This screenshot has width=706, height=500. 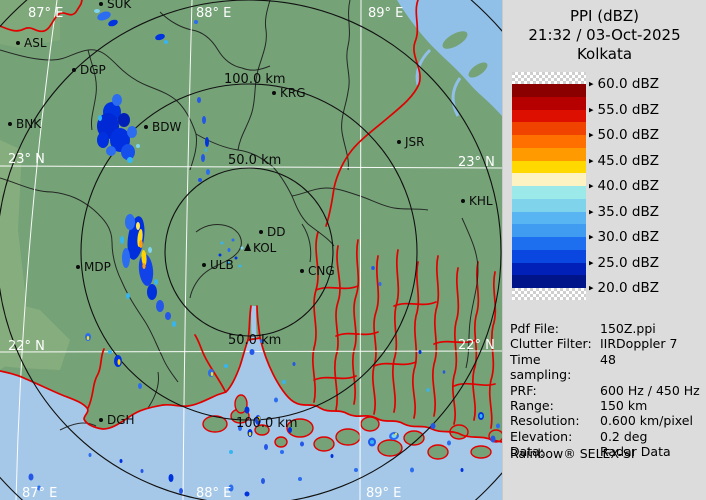 I want to click on delta-islands, so click(x=352, y=427).